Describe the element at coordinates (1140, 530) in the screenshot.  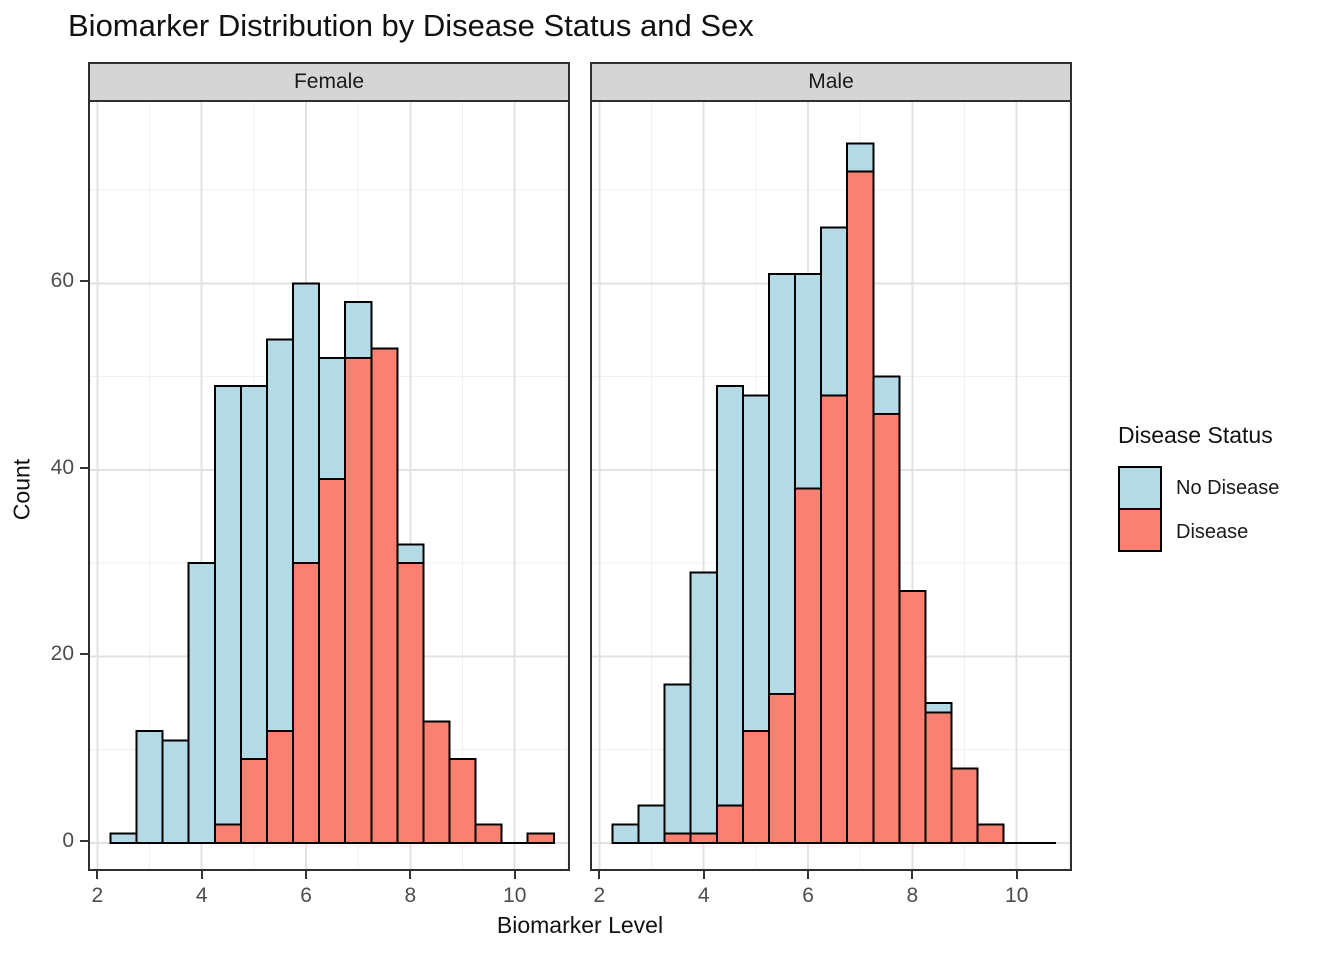
I see `legend-key-disease` at that location.